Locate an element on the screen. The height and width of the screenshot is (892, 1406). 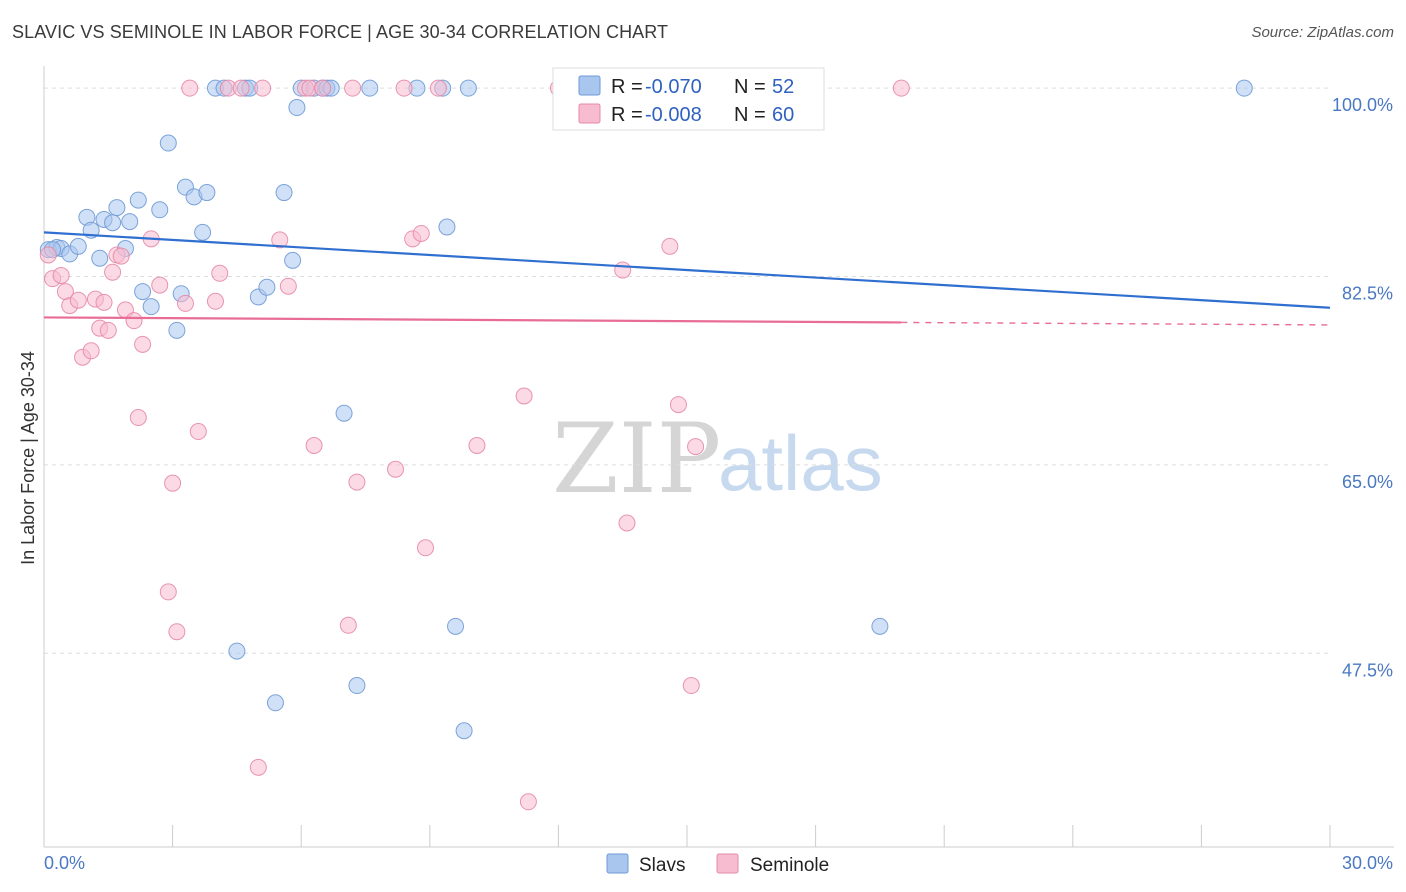
y-tick-label-3: 47.5% is located at coordinates (1367, 670).